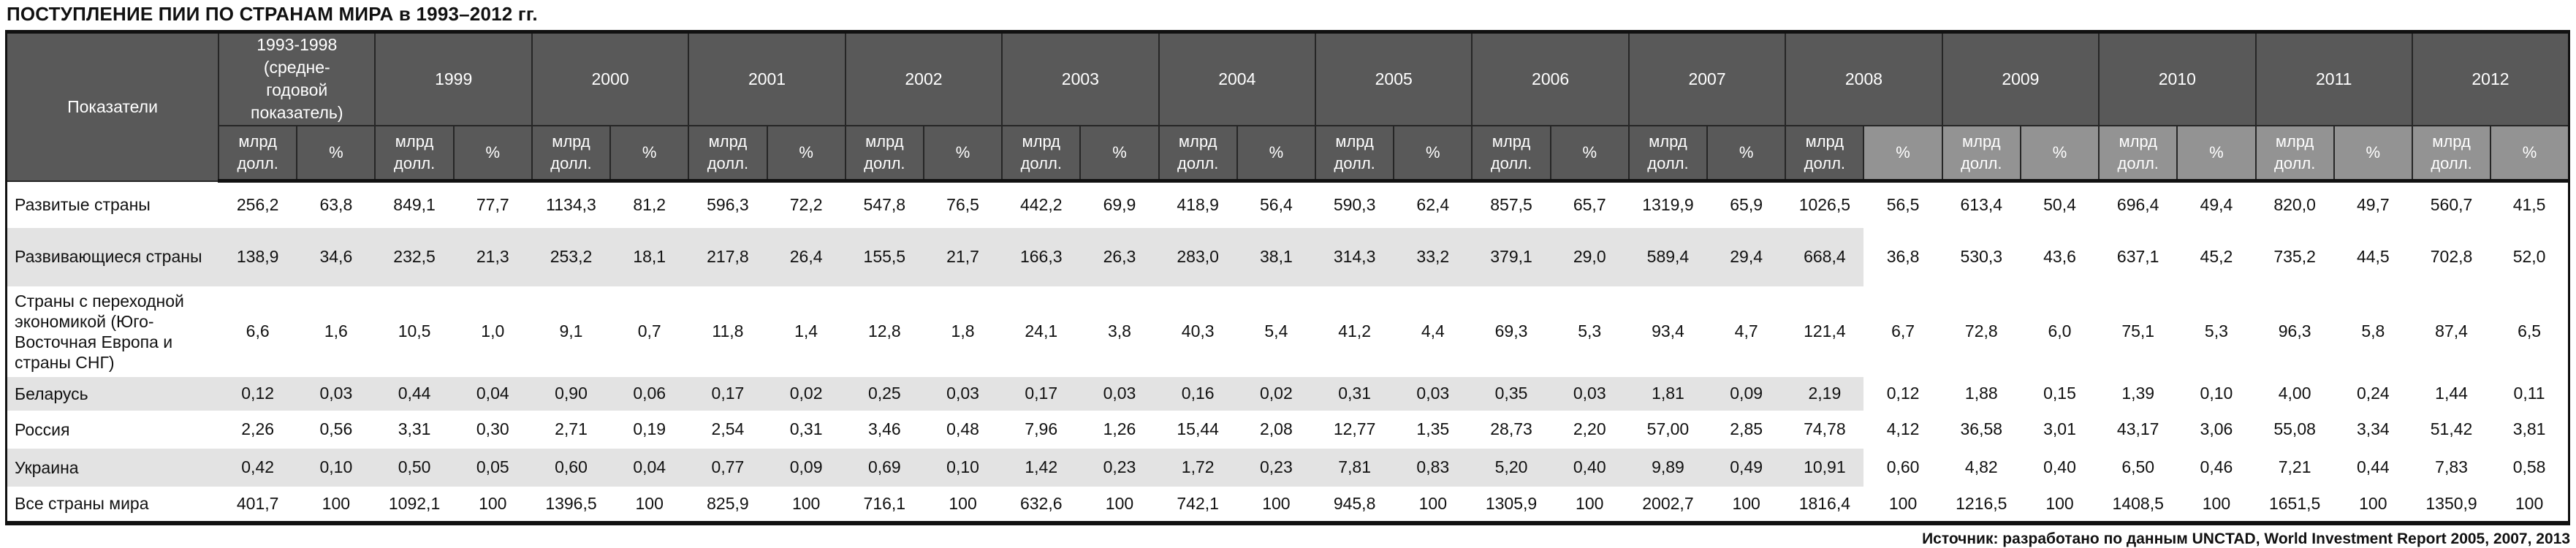  Describe the element at coordinates (884, 204) in the screenshot. I see `data-cell: 547,8` at that location.